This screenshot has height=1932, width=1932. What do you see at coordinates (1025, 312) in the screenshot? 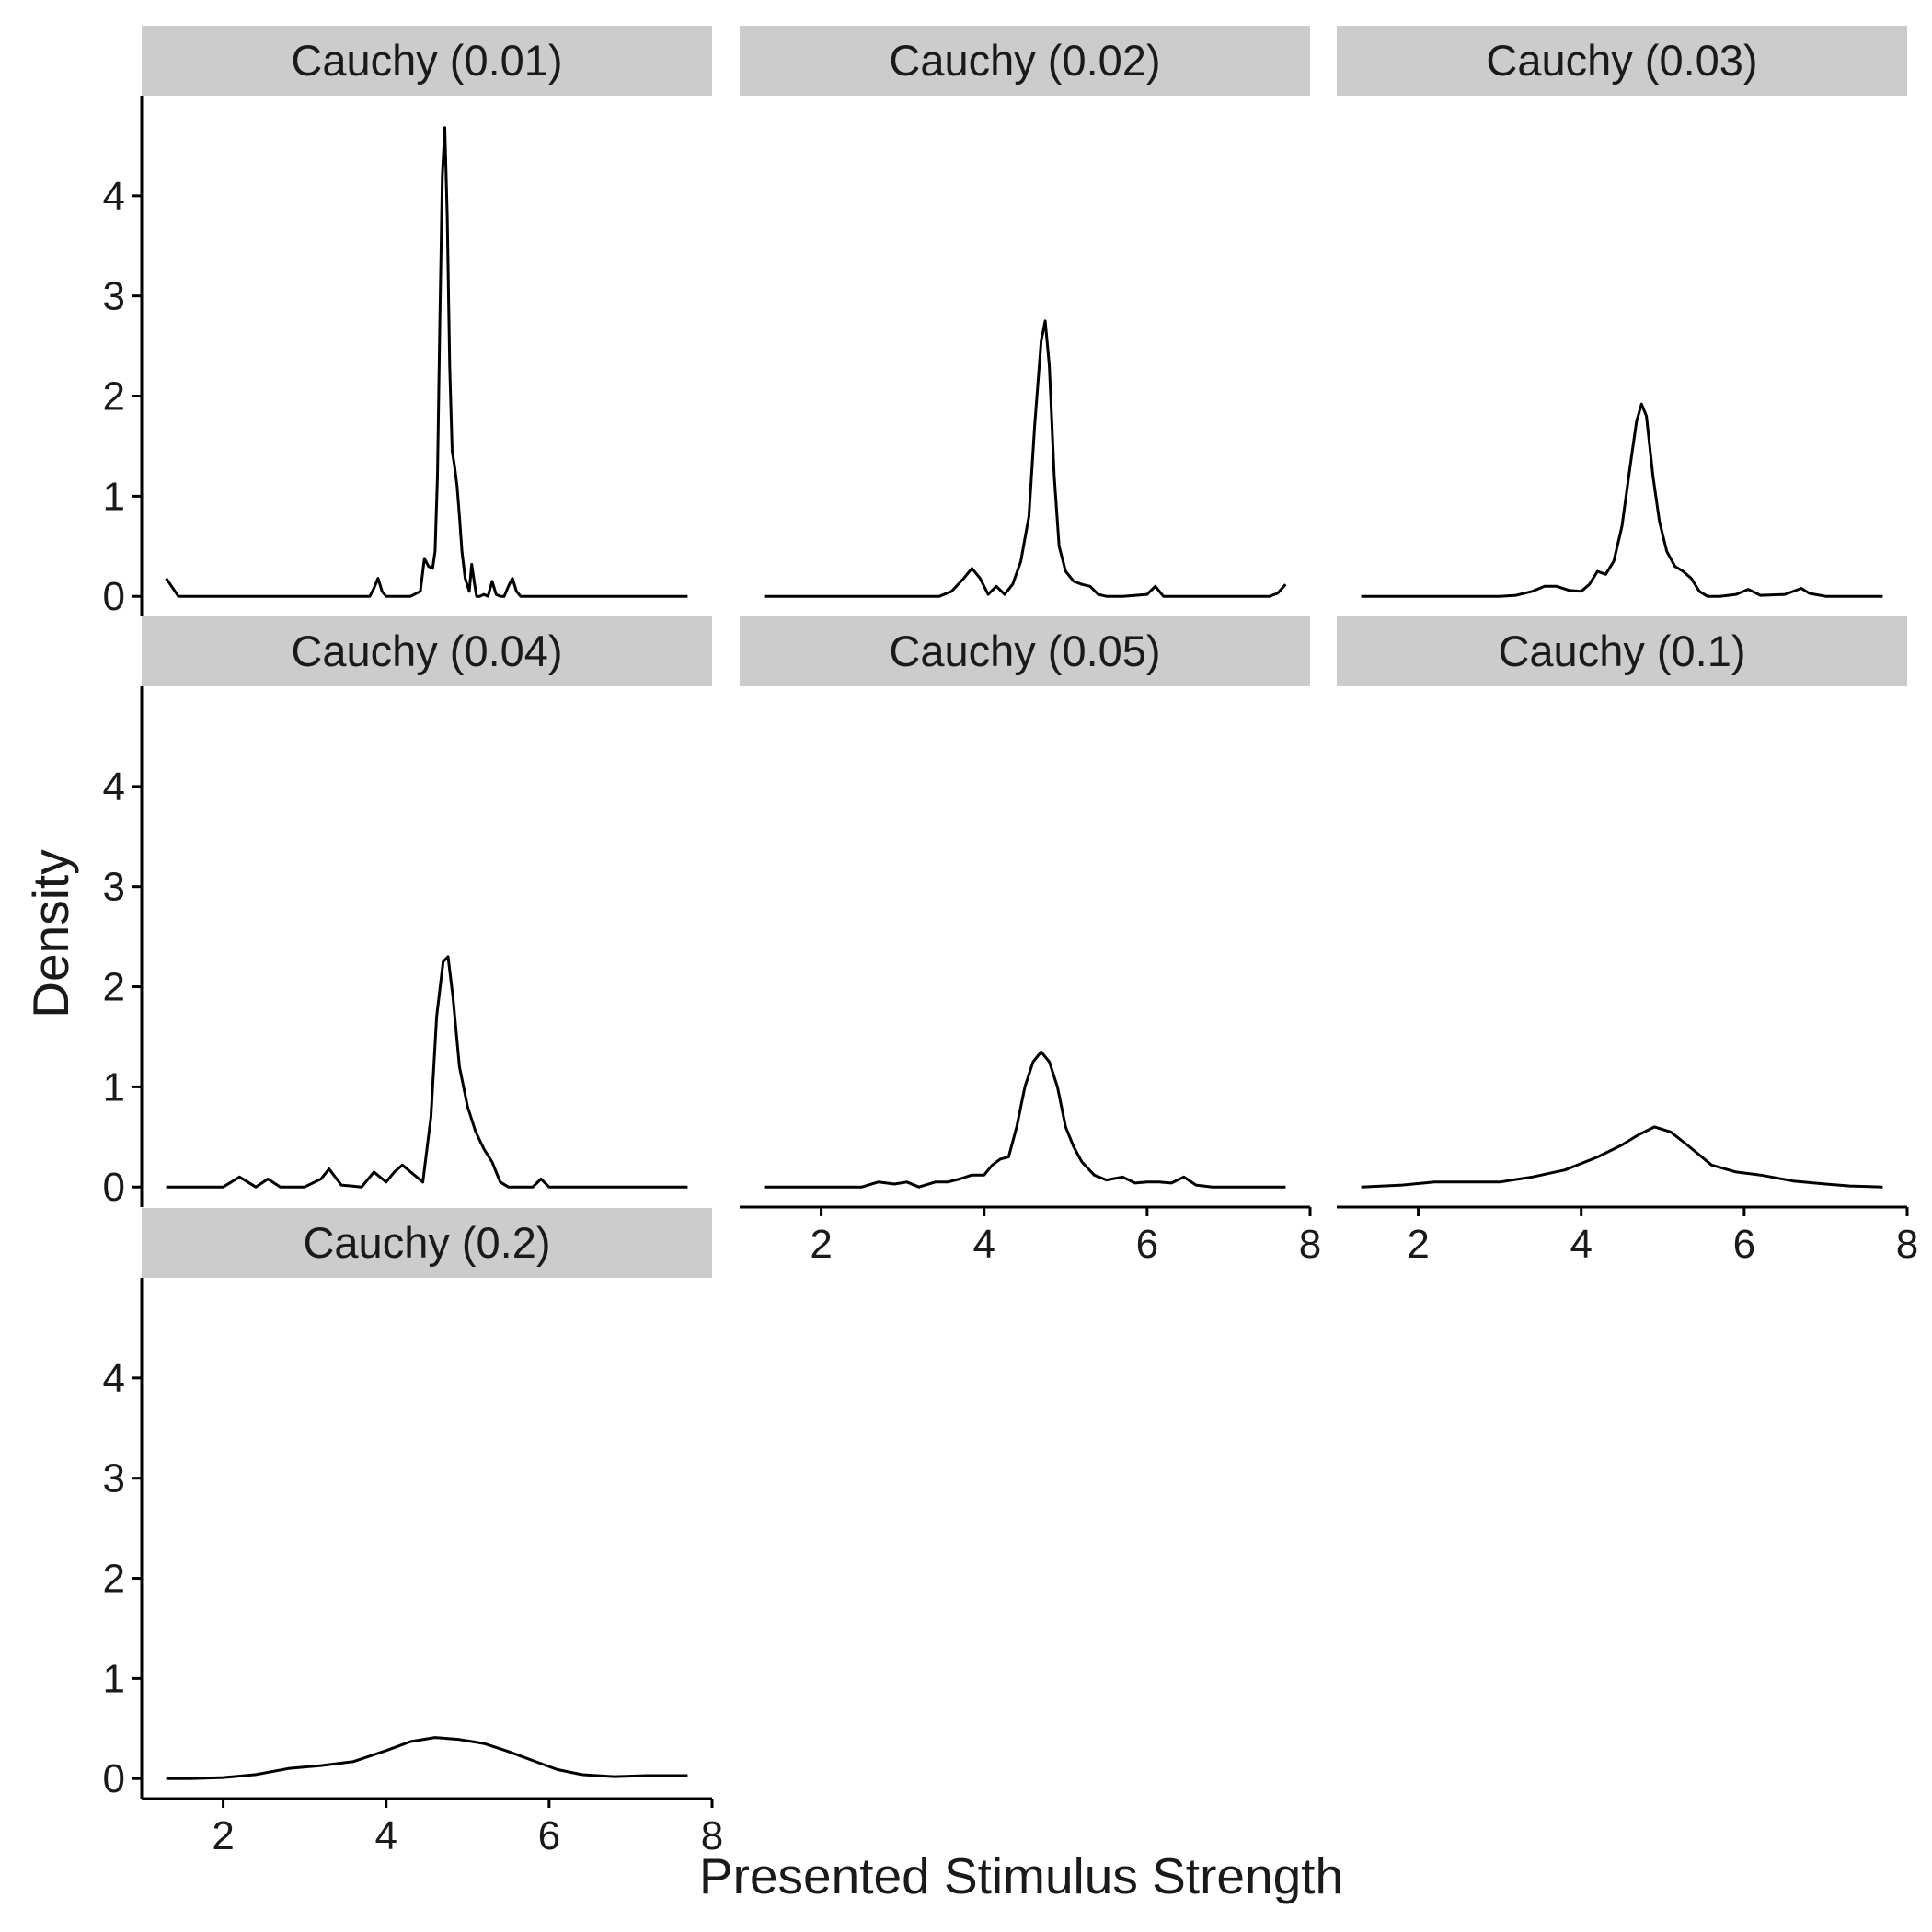
I see `facet-panel: Cauchy (0.02)` at bounding box center [1025, 312].